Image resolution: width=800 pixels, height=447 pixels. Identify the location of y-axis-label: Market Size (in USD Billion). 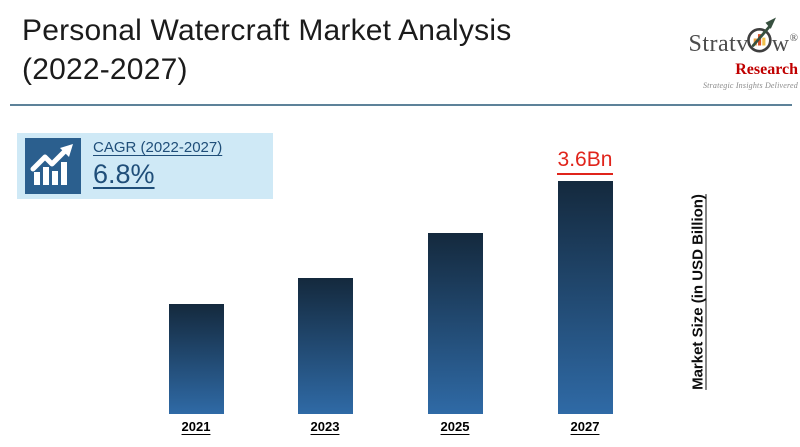
(698, 292).